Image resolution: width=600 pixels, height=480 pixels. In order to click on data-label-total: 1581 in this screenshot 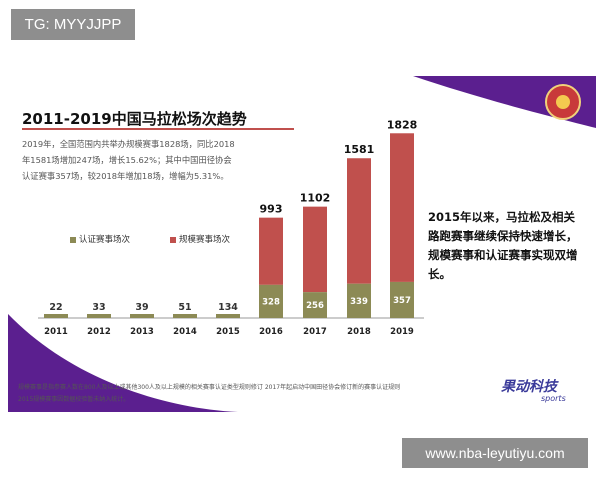, I will do `click(359, 149)`.